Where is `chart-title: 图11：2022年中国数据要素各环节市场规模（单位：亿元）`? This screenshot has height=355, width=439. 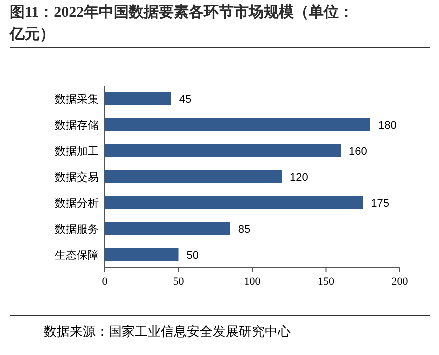
chart-title: 图11：2022年中国数据要素各环节市场规模（单位：亿元） is located at coordinates (181, 23).